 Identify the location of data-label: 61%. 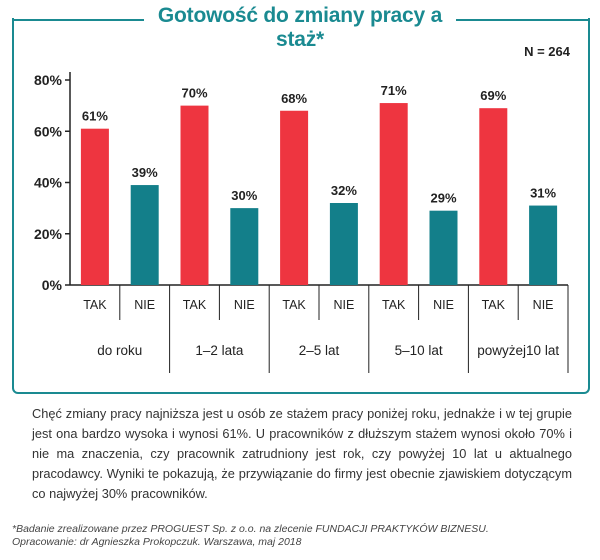
(95, 116).